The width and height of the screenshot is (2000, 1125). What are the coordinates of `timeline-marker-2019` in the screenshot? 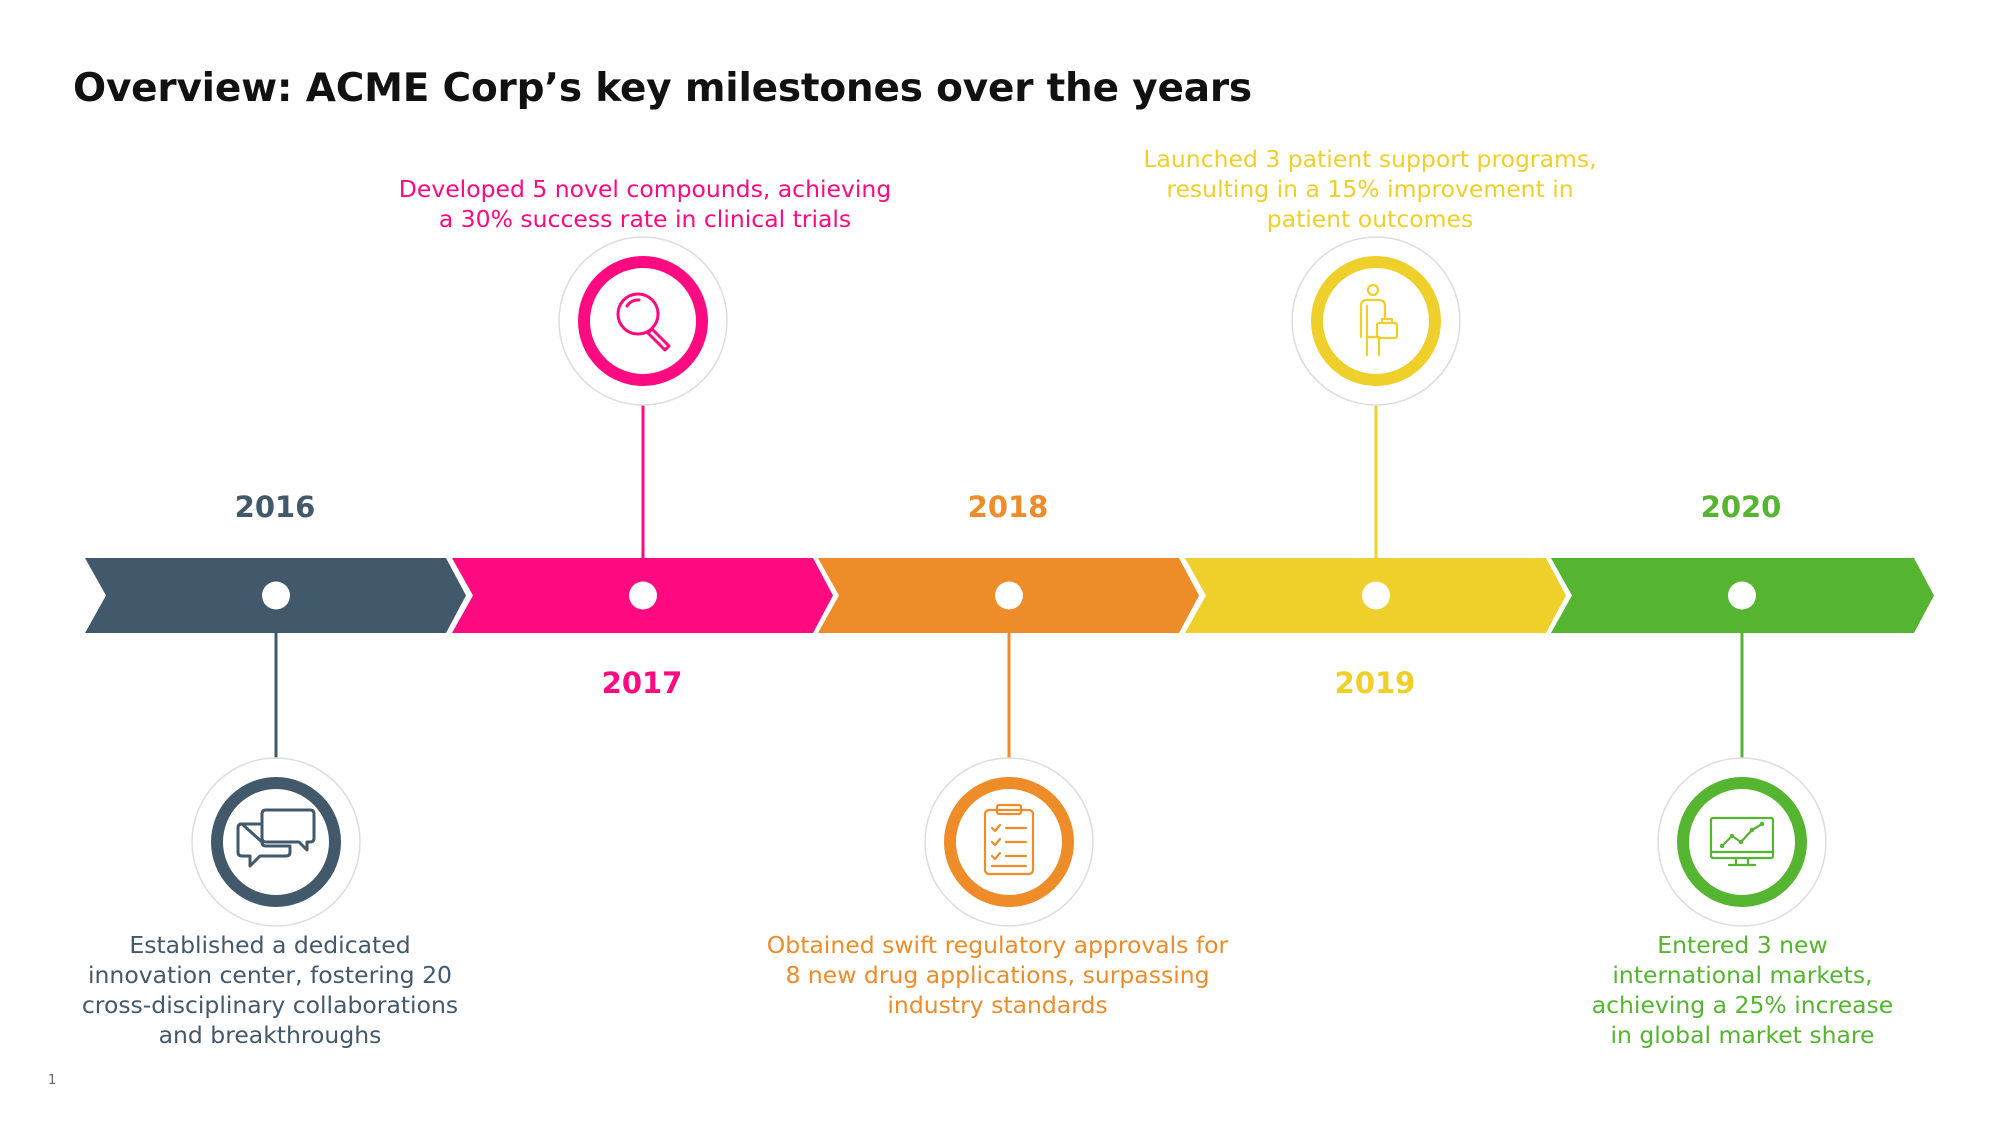 It's located at (1376, 595).